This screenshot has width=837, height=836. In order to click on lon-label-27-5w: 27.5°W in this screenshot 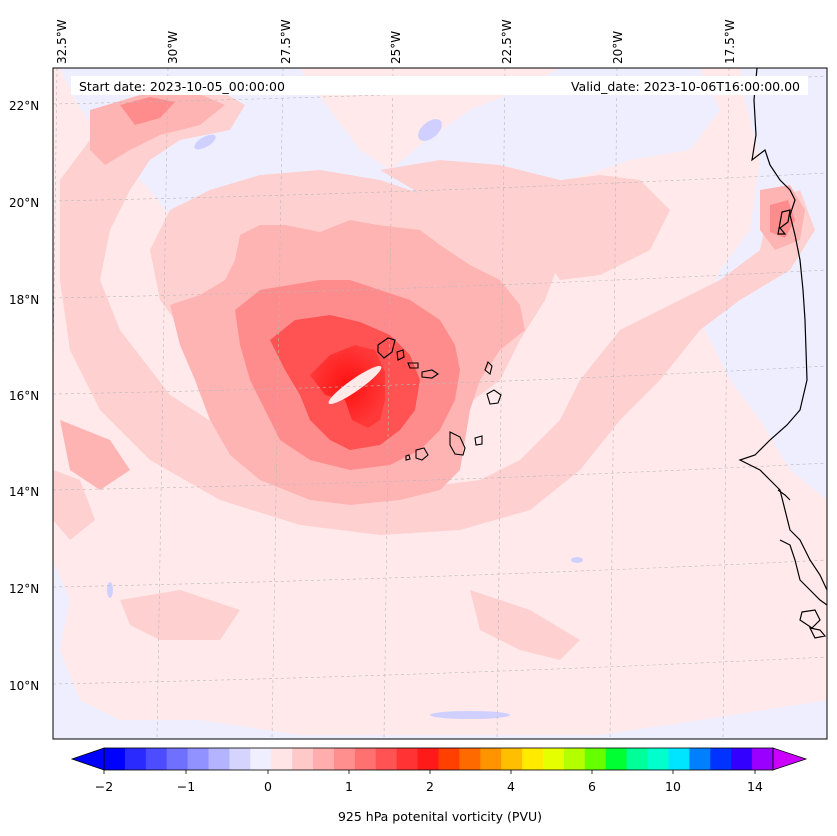, I will do `click(286, 41)`.